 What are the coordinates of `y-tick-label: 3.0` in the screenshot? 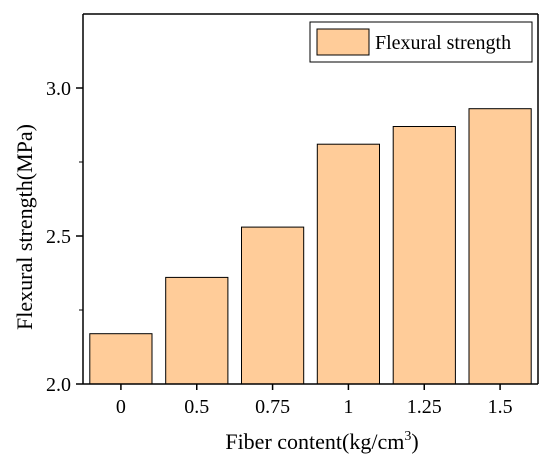 It's located at (58, 89).